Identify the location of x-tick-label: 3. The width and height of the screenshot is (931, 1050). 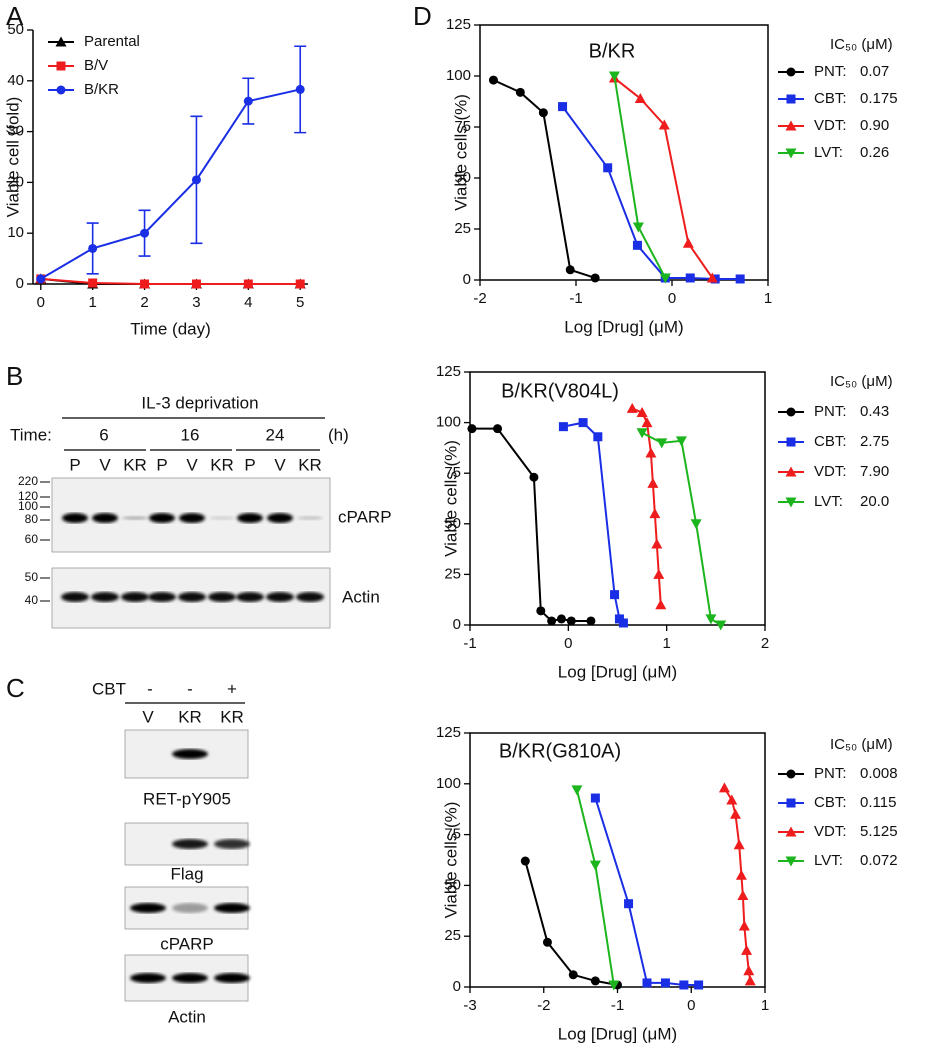
(196, 302).